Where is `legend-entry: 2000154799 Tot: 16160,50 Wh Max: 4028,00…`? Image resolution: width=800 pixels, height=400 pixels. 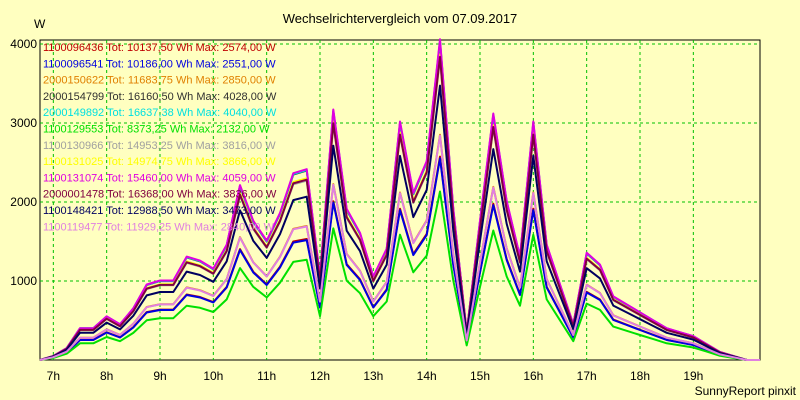
legend-entry: 2000154799 Tot: 16160,50 Wh Max: 4028,00… is located at coordinates (160, 97).